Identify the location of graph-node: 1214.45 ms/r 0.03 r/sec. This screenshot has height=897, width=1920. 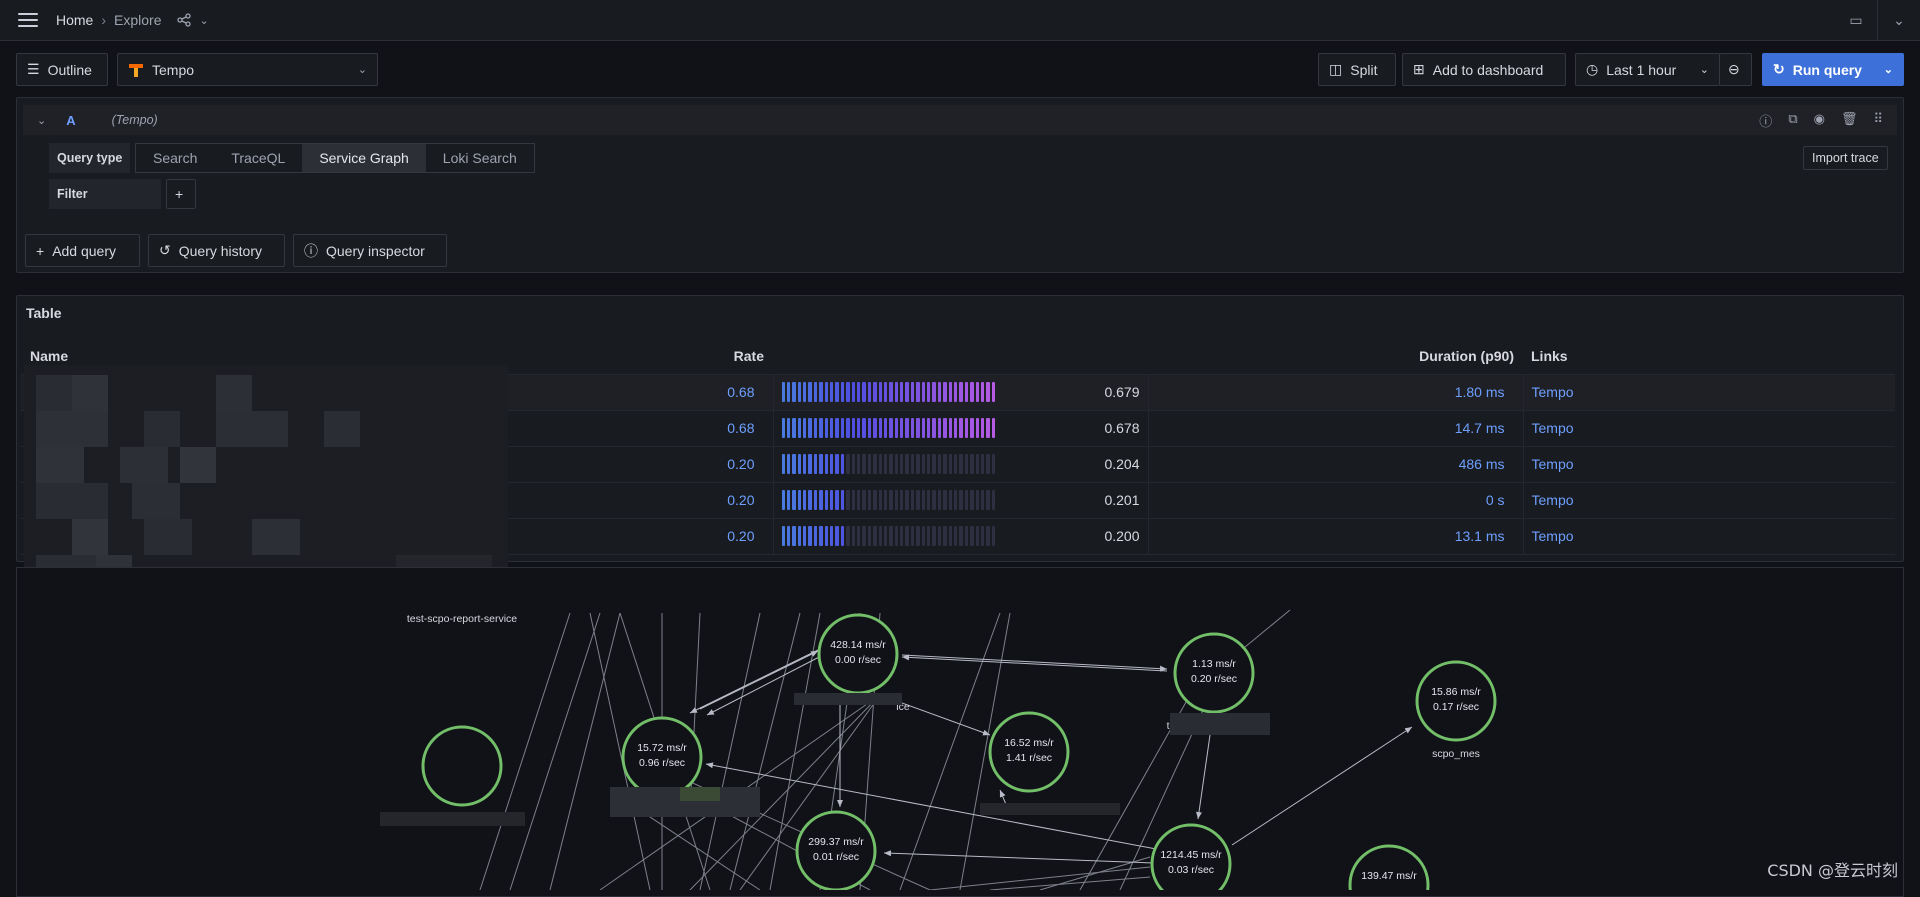
(1191, 856).